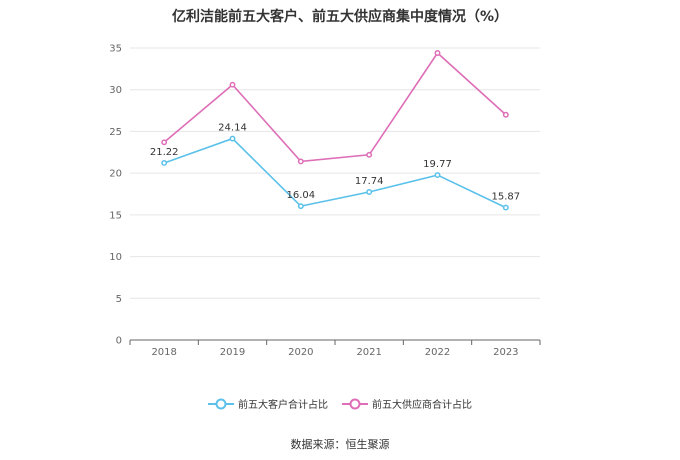  What do you see at coordinates (119, 299) in the screenshot?
I see `y-tick-label: 5` at bounding box center [119, 299].